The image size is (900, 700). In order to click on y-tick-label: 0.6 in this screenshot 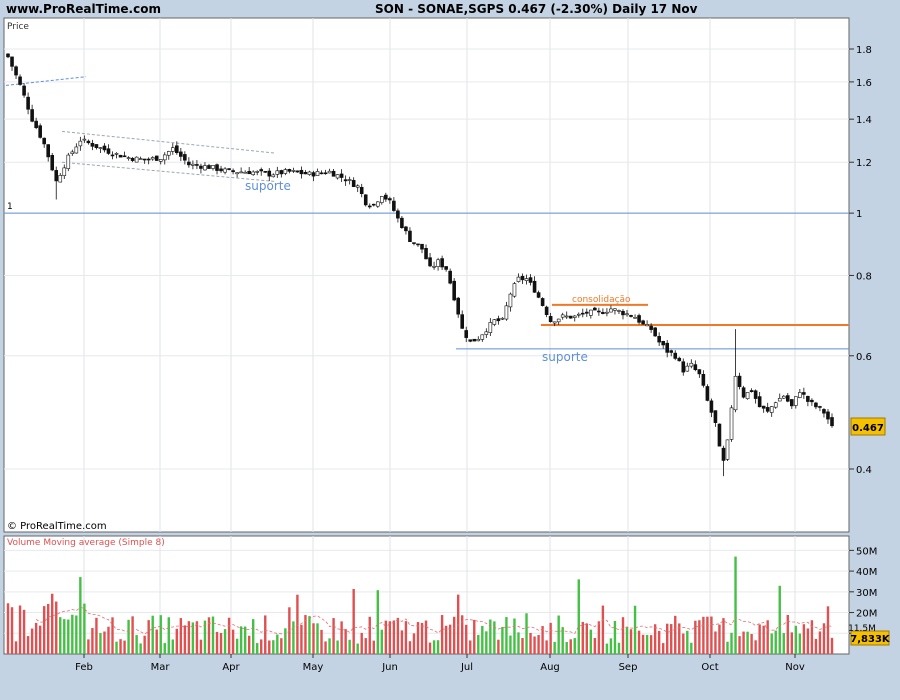, I will do `click(864, 357)`.